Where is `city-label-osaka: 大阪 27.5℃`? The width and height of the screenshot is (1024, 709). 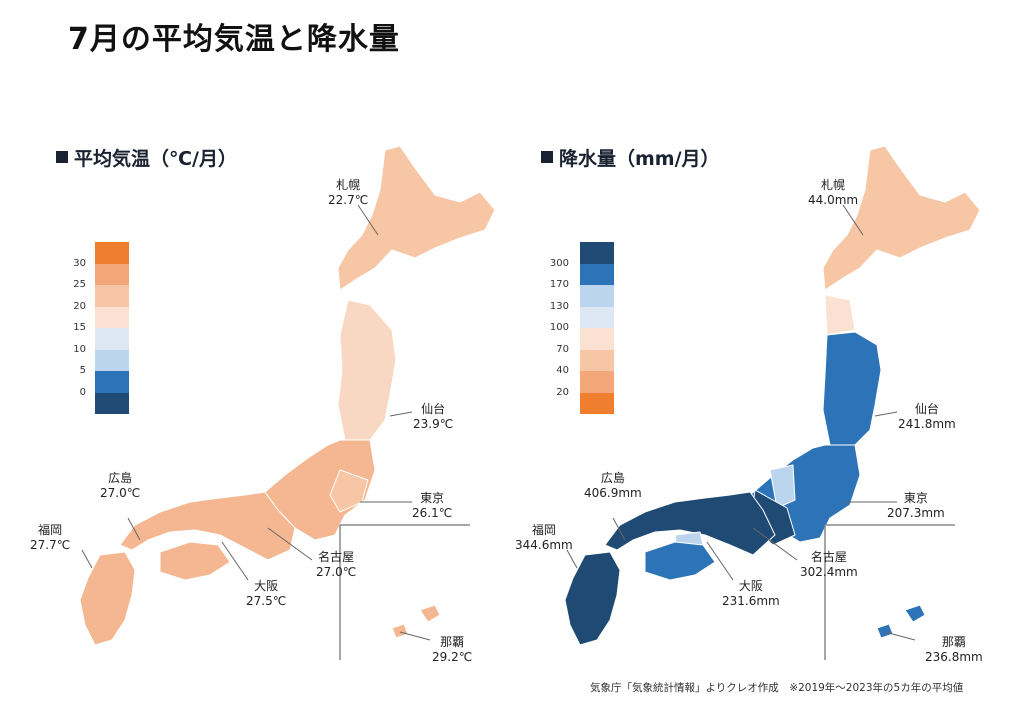
city-label-osaka: 大阪 27.5℃ is located at coordinates (266, 593).